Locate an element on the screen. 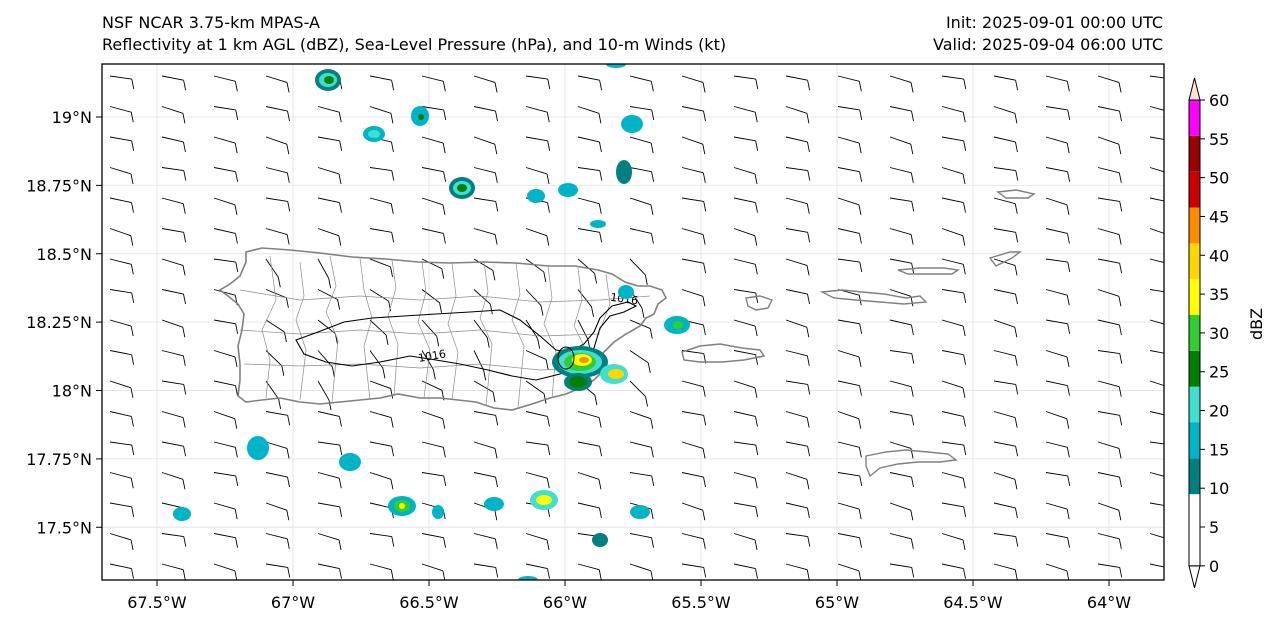 This screenshot has width=1280, height=625. lat-tick-label: 18.75°N is located at coordinates (59, 185).